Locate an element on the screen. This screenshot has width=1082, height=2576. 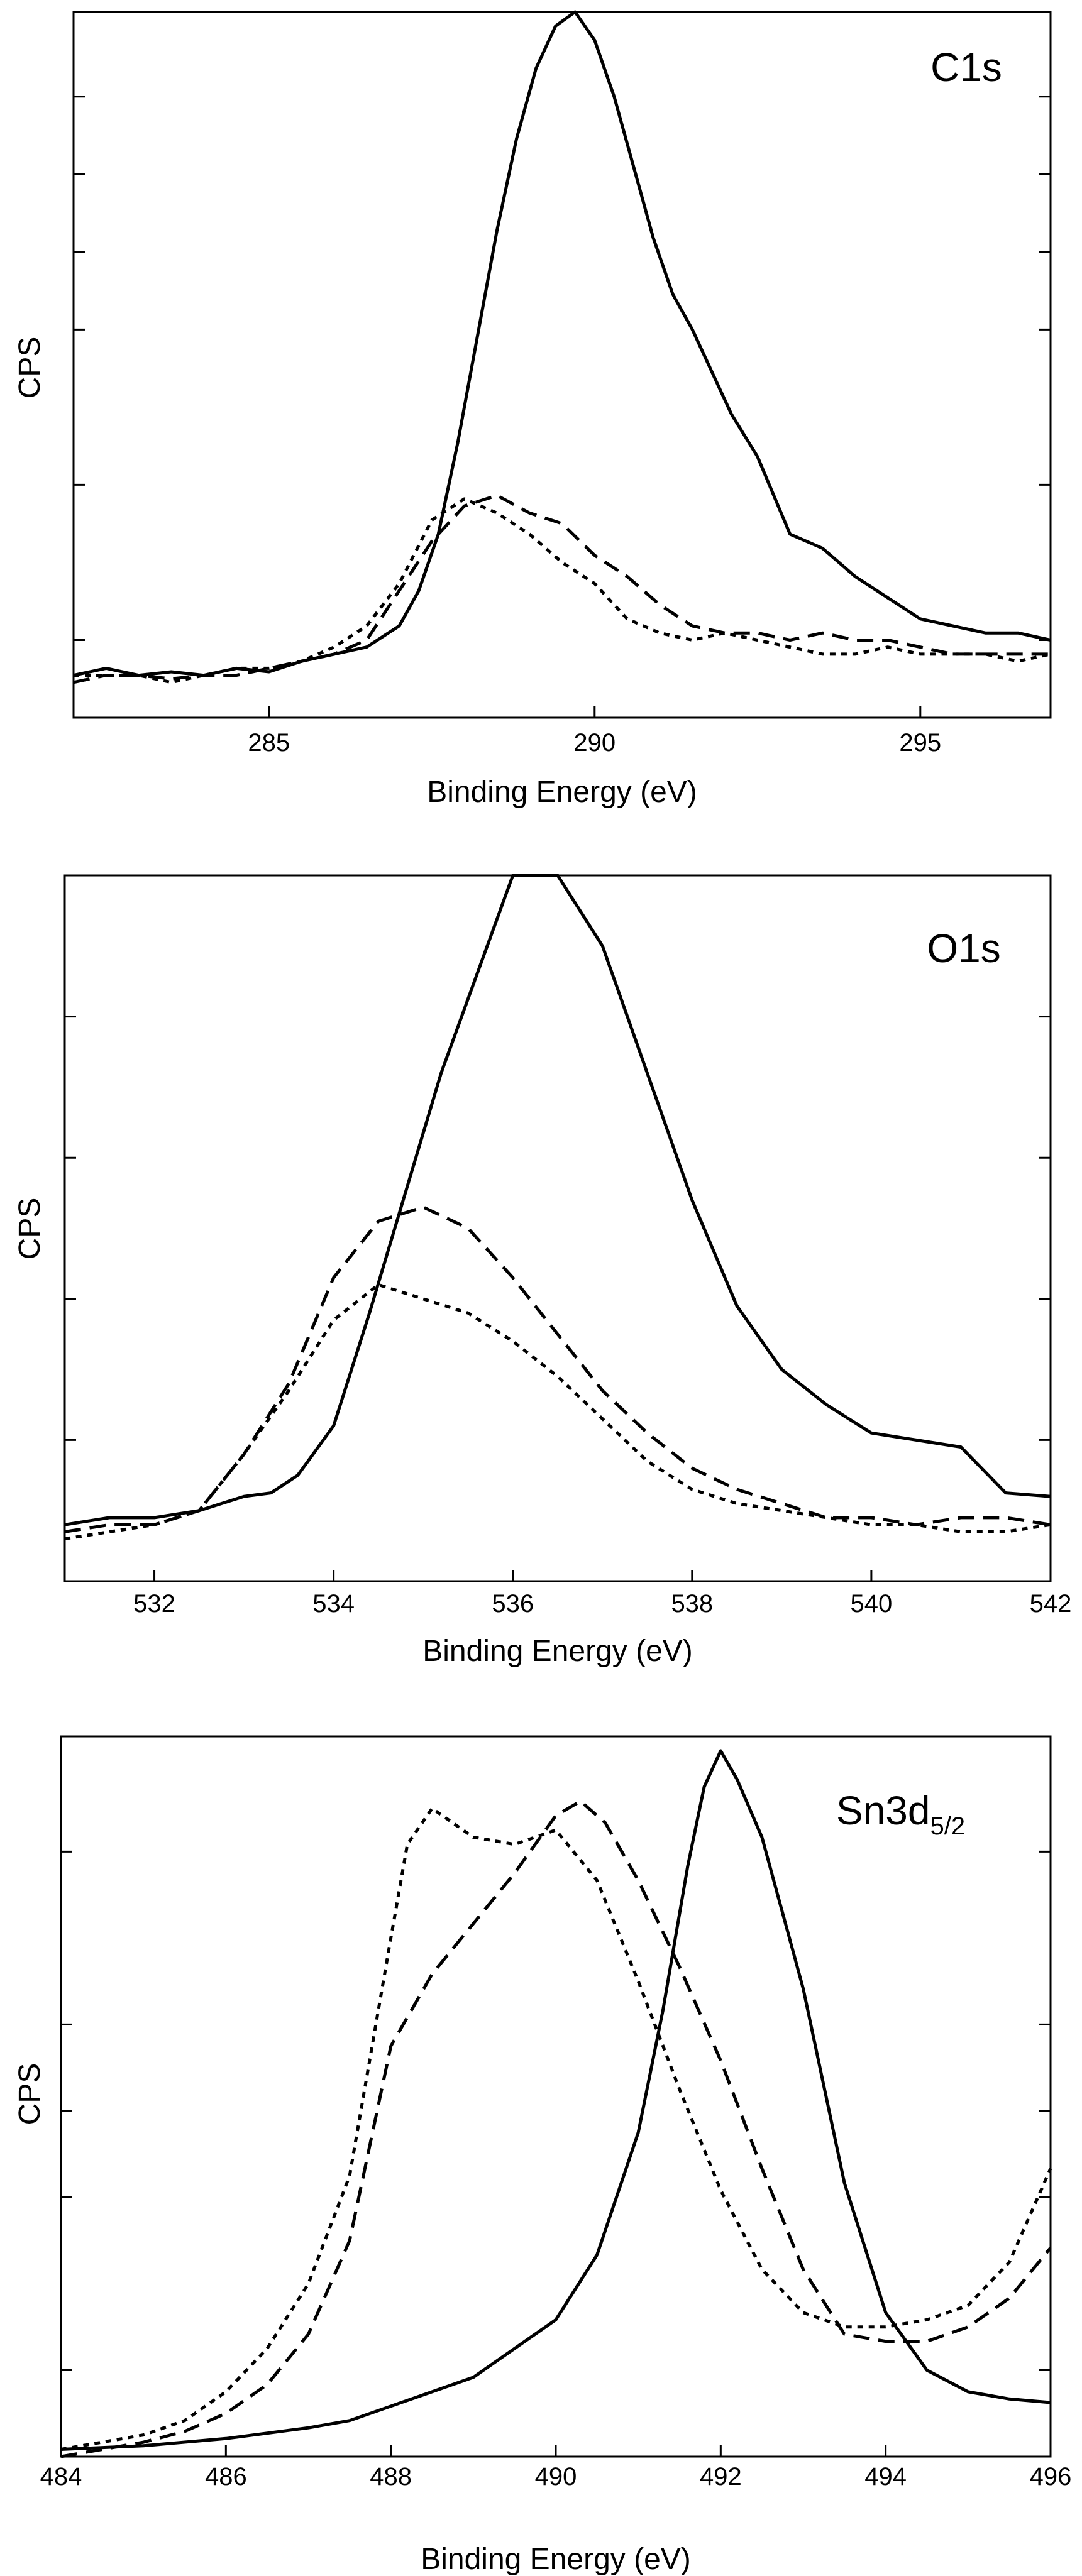
c1s-x-axis-label: Binding Energy (eV) is located at coordinates (562, 792).